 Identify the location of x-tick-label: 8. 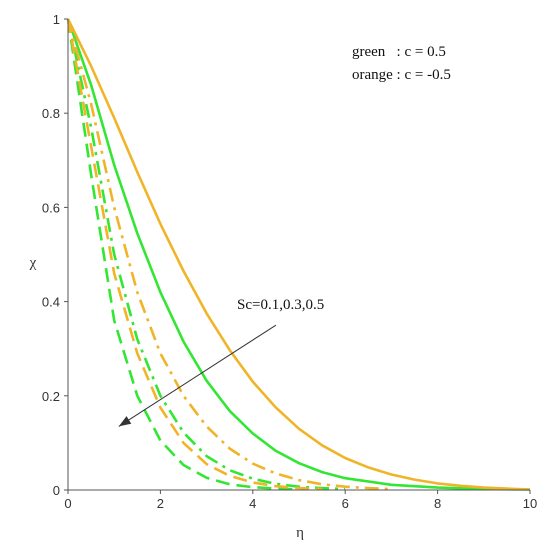
(437, 503).